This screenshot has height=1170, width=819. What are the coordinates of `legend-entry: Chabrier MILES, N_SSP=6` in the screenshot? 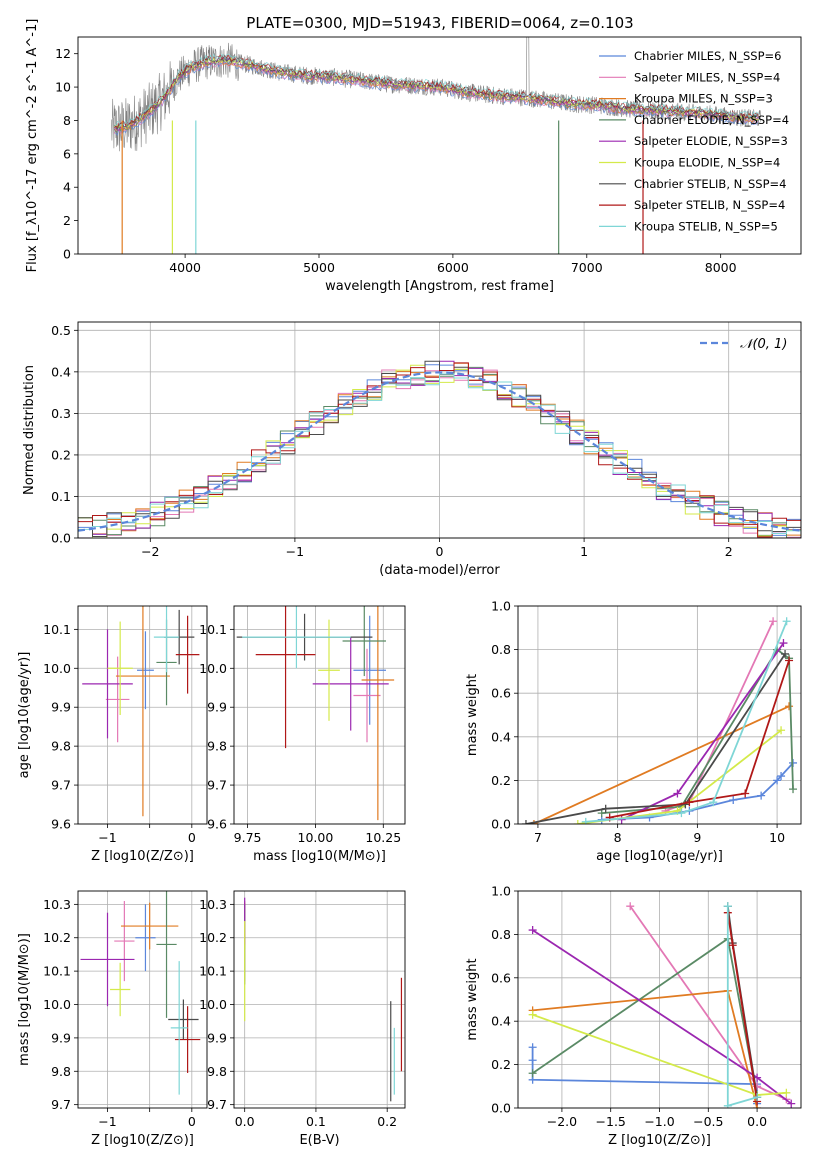 It's located at (707, 56).